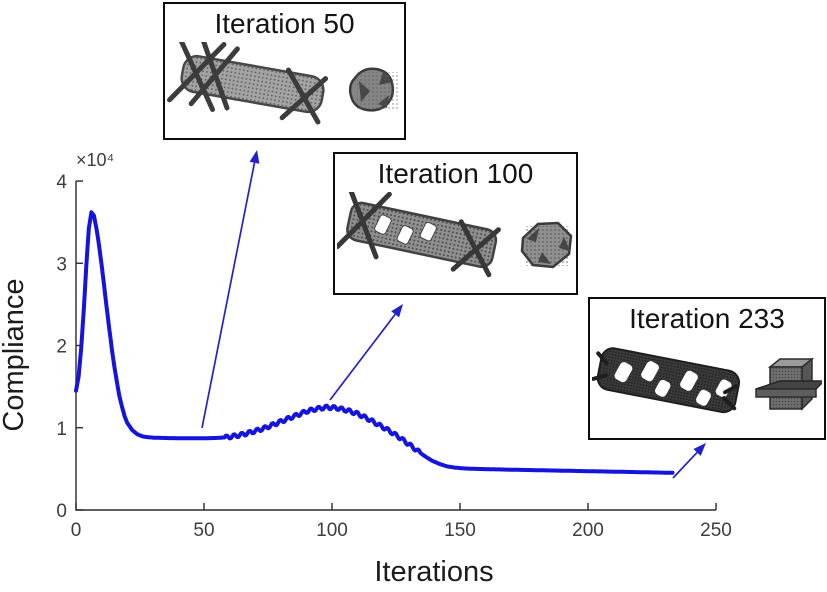 This screenshot has width=827, height=592. What do you see at coordinates (788, 384) in the screenshot?
I see `t-bracket-233-image` at bounding box center [788, 384].